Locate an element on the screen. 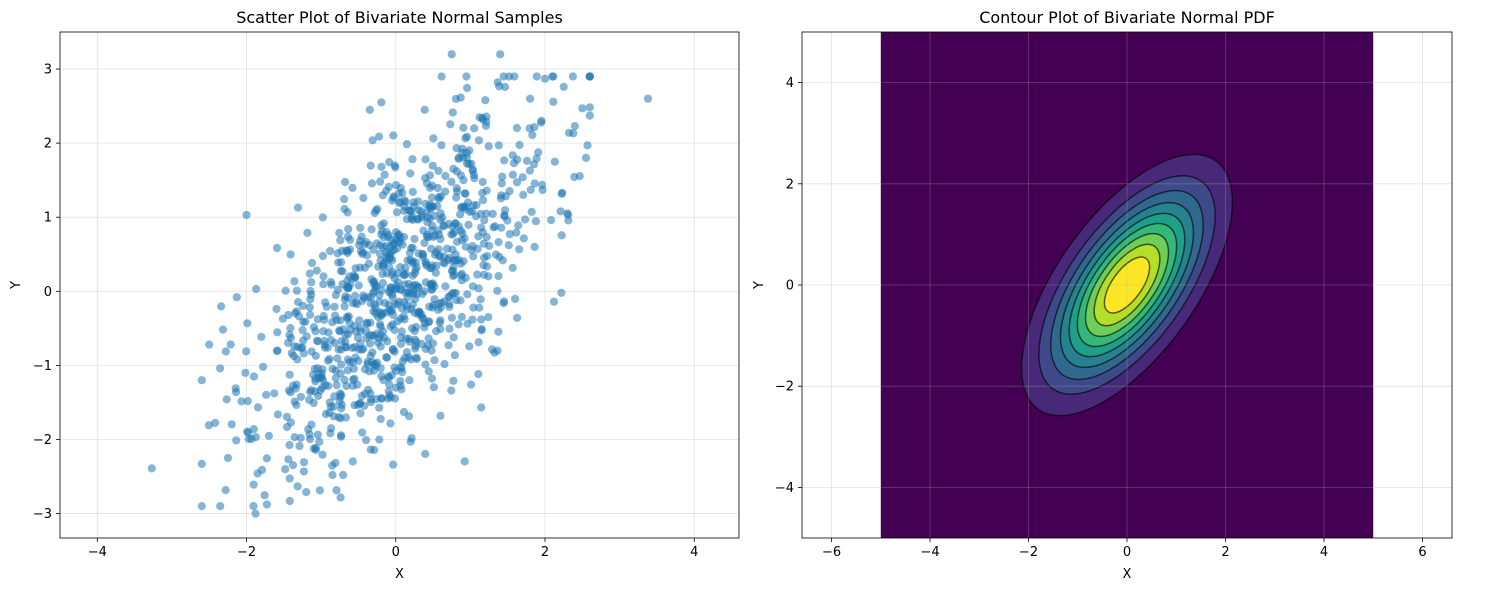 This screenshot has width=1489, height=590. contour-line is located at coordinates (1127, 285).